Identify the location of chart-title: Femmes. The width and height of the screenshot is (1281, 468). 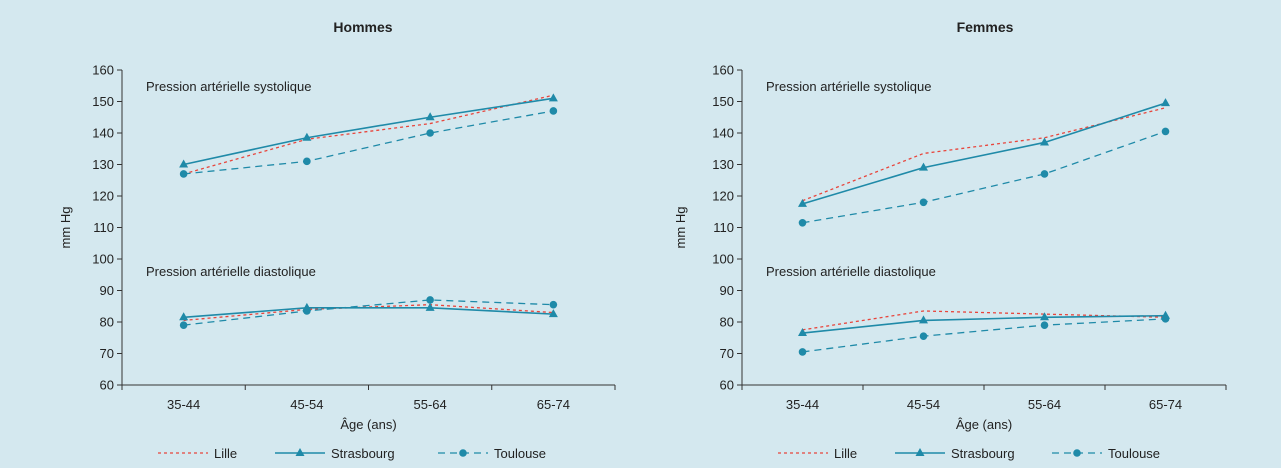
(985, 27).